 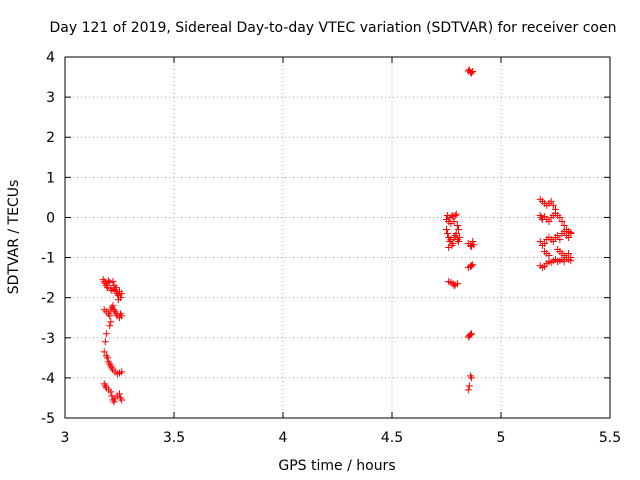 What do you see at coordinates (174, 438) in the screenshot?
I see `x-tick-label: 3.5` at bounding box center [174, 438].